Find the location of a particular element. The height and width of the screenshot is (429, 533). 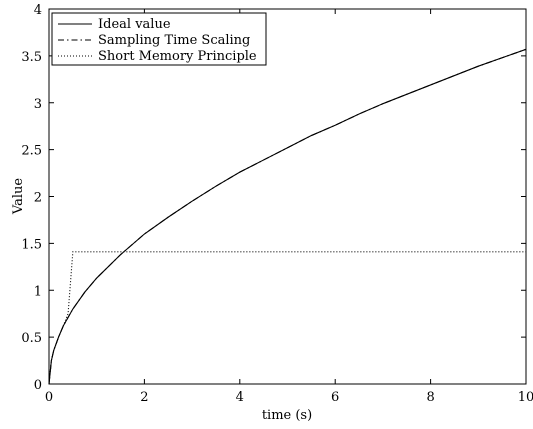

x-tick-label: 0 is located at coordinates (49, 397).